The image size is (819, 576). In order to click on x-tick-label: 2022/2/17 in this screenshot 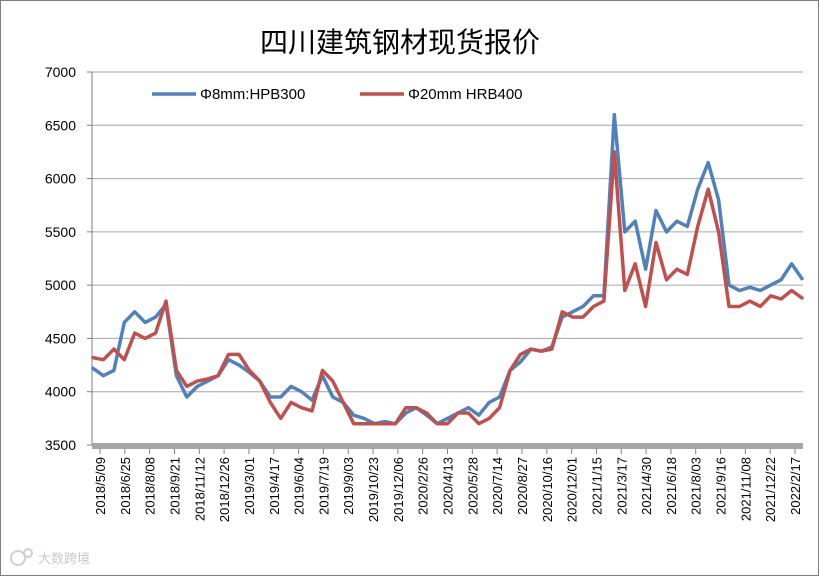, I will do `click(795, 486)`.